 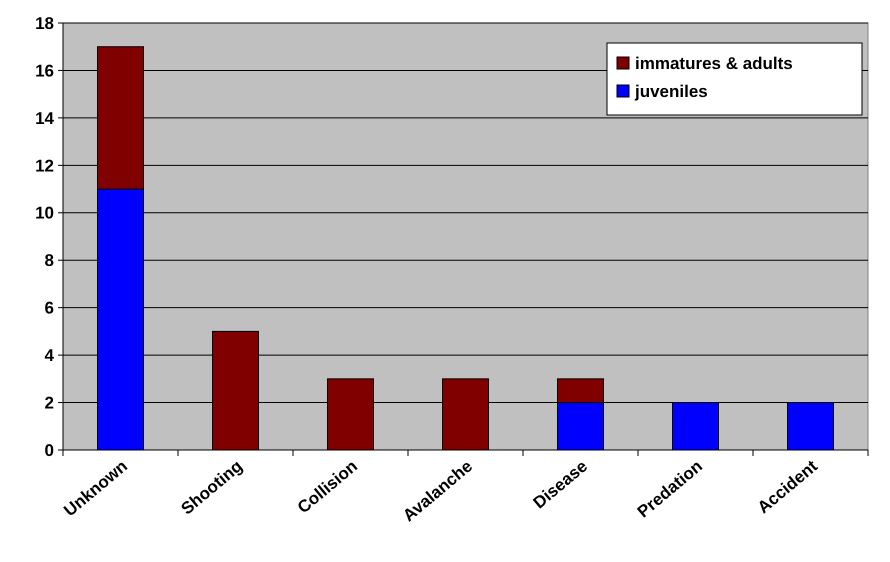 I want to click on y-tick-label: 6, so click(x=49, y=308).